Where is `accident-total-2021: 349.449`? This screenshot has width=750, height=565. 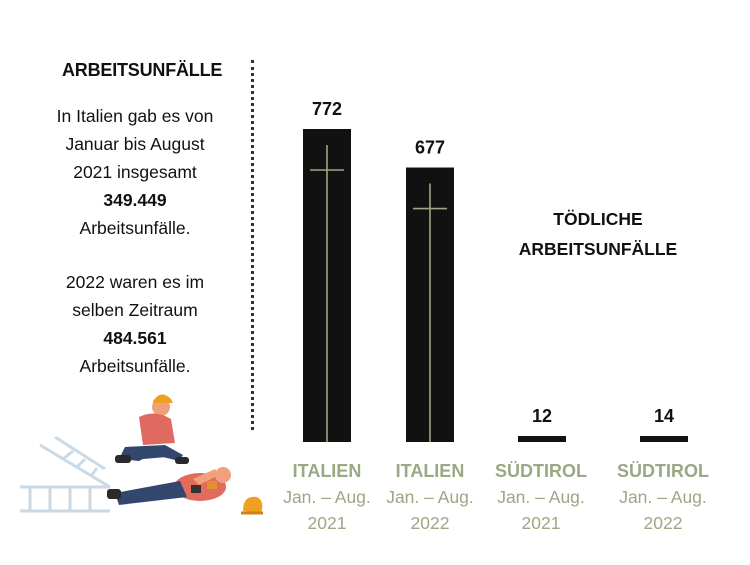
accident-total-2021: 349.449 is located at coordinates (135, 200).